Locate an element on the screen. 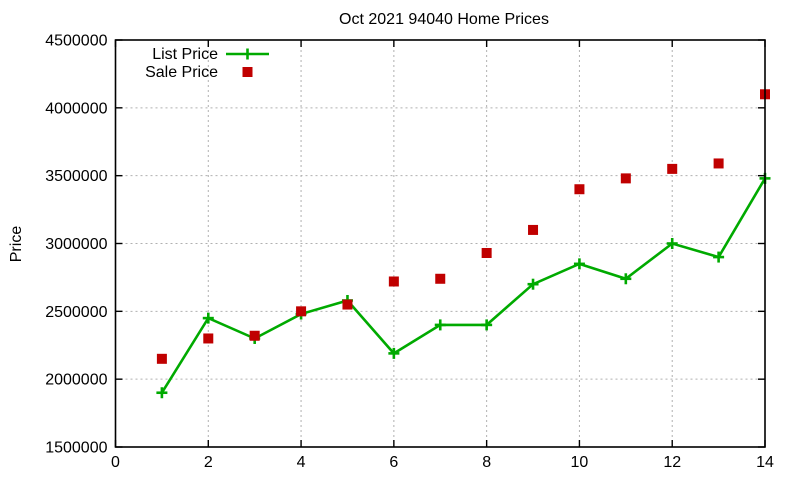  x-tick-label: 6 is located at coordinates (393, 462).